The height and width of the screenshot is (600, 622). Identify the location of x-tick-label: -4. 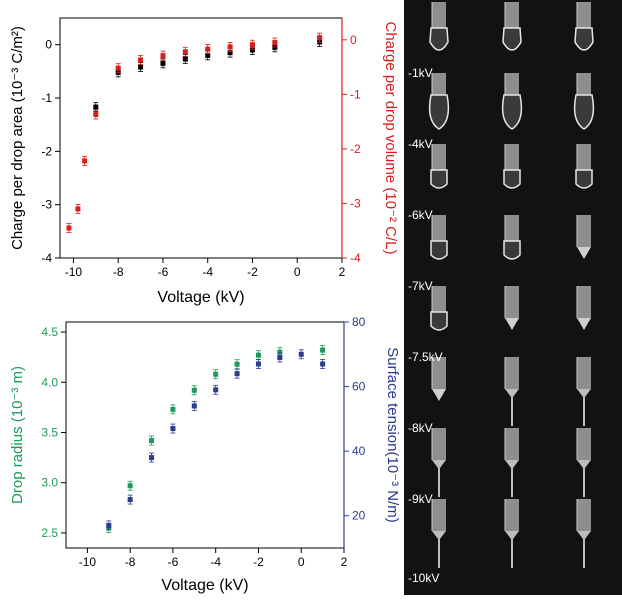
(207, 272).